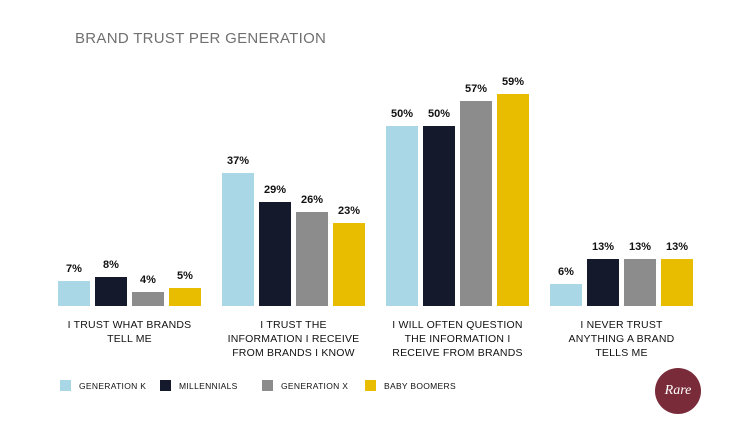 The height and width of the screenshot is (435, 750). What do you see at coordinates (275, 189) in the screenshot?
I see `value-label: 29%` at bounding box center [275, 189].